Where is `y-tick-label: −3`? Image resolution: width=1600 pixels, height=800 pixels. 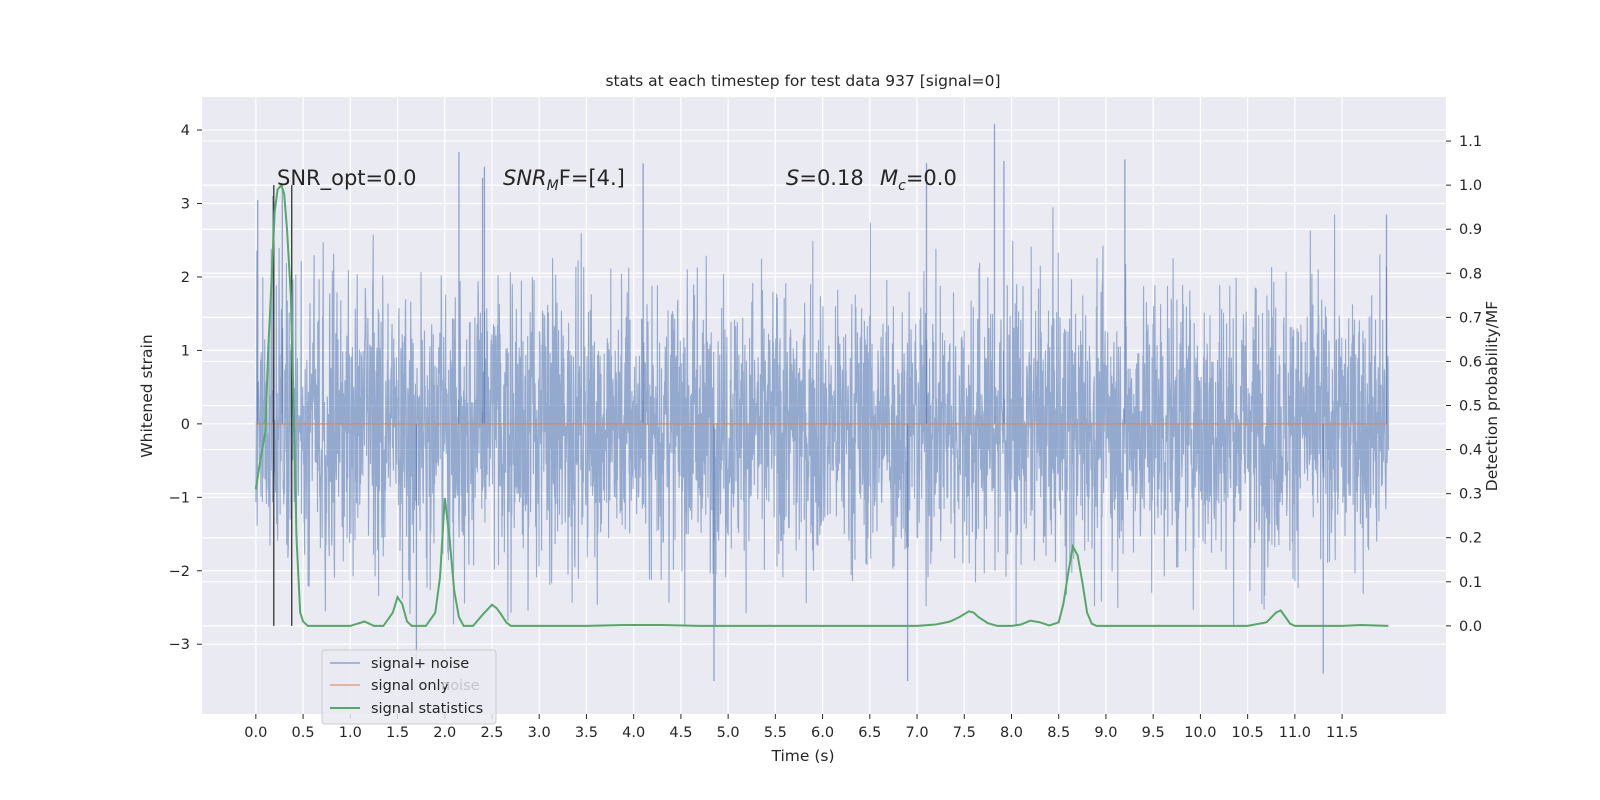
y-tick-label: −3 is located at coordinates (179, 645).